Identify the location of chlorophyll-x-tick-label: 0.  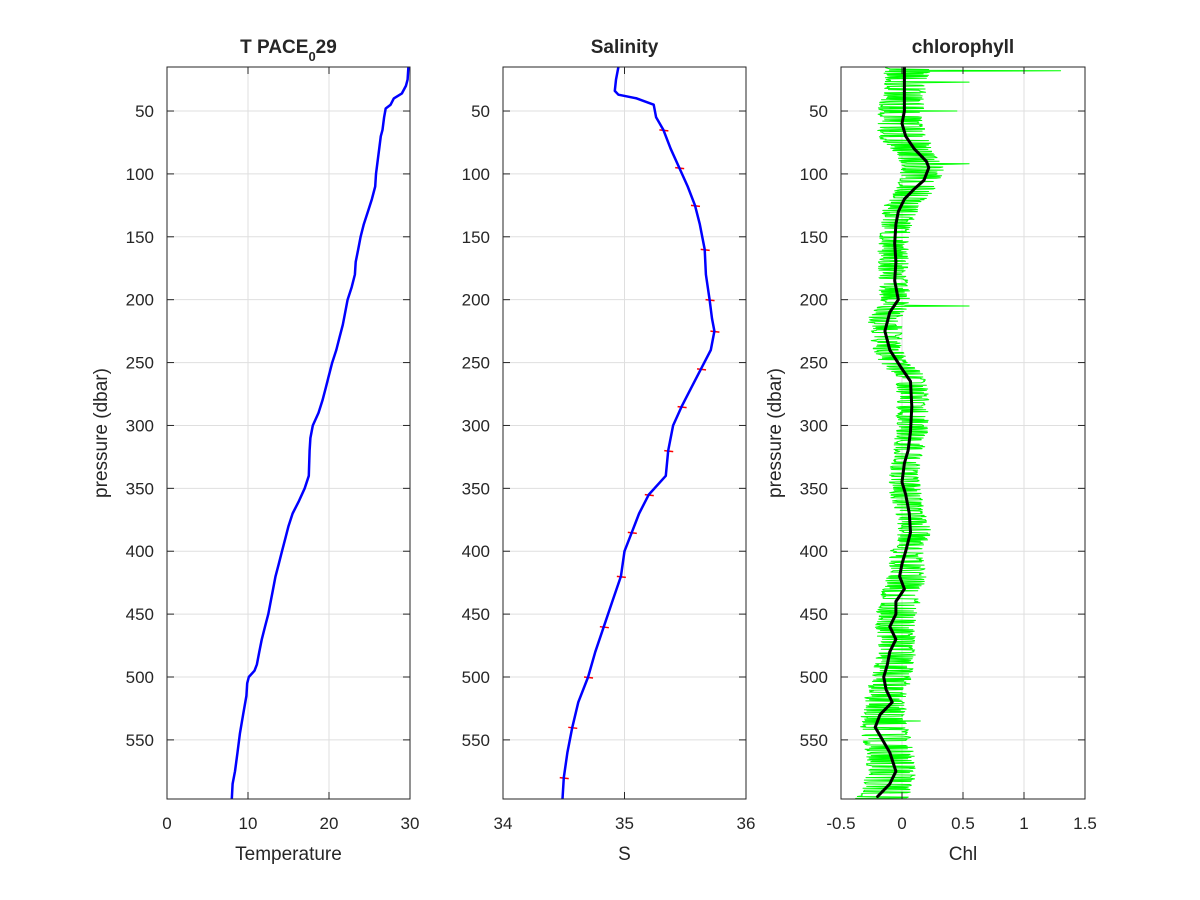
(901, 823).